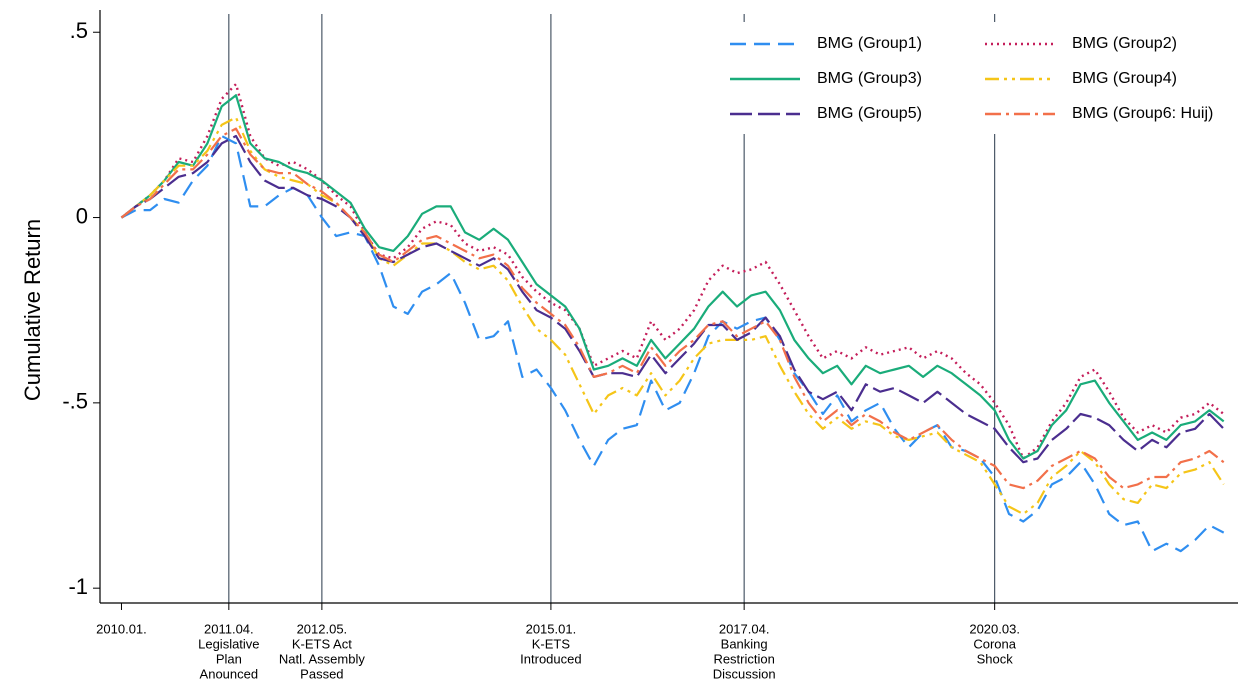  Describe the element at coordinates (744, 628) in the screenshot. I see `x-tick-label: 2017.04.` at that location.